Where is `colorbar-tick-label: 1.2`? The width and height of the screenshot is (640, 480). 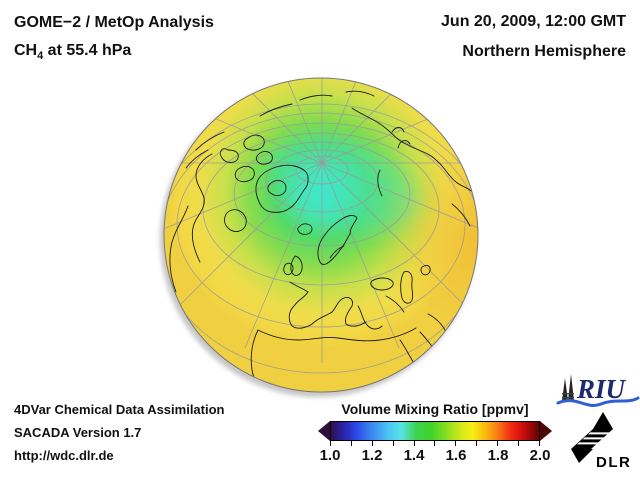 colorbar-tick-label: 1.2 is located at coordinates (372, 455).